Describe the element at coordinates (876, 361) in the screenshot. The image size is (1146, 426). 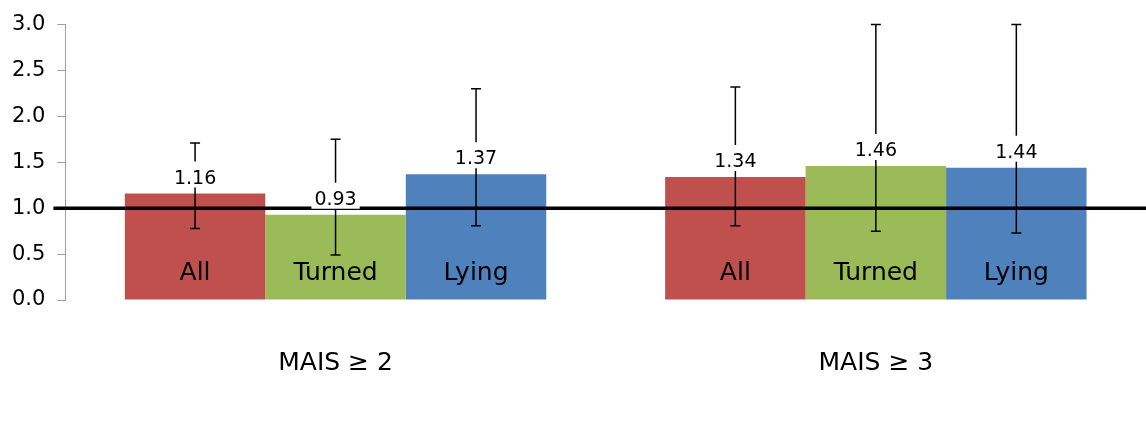
I see `x-tick-label: MAIS ≥ 3` at that location.